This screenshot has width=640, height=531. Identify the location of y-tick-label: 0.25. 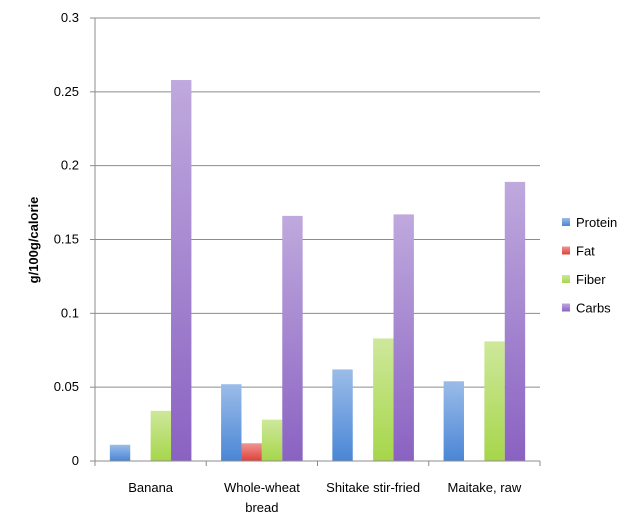
(66, 91).